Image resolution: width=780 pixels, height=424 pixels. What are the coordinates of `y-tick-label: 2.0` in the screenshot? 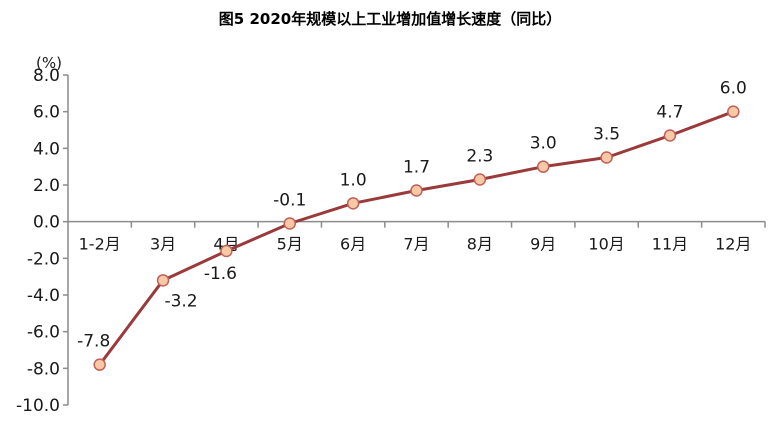 It's located at (46, 186).